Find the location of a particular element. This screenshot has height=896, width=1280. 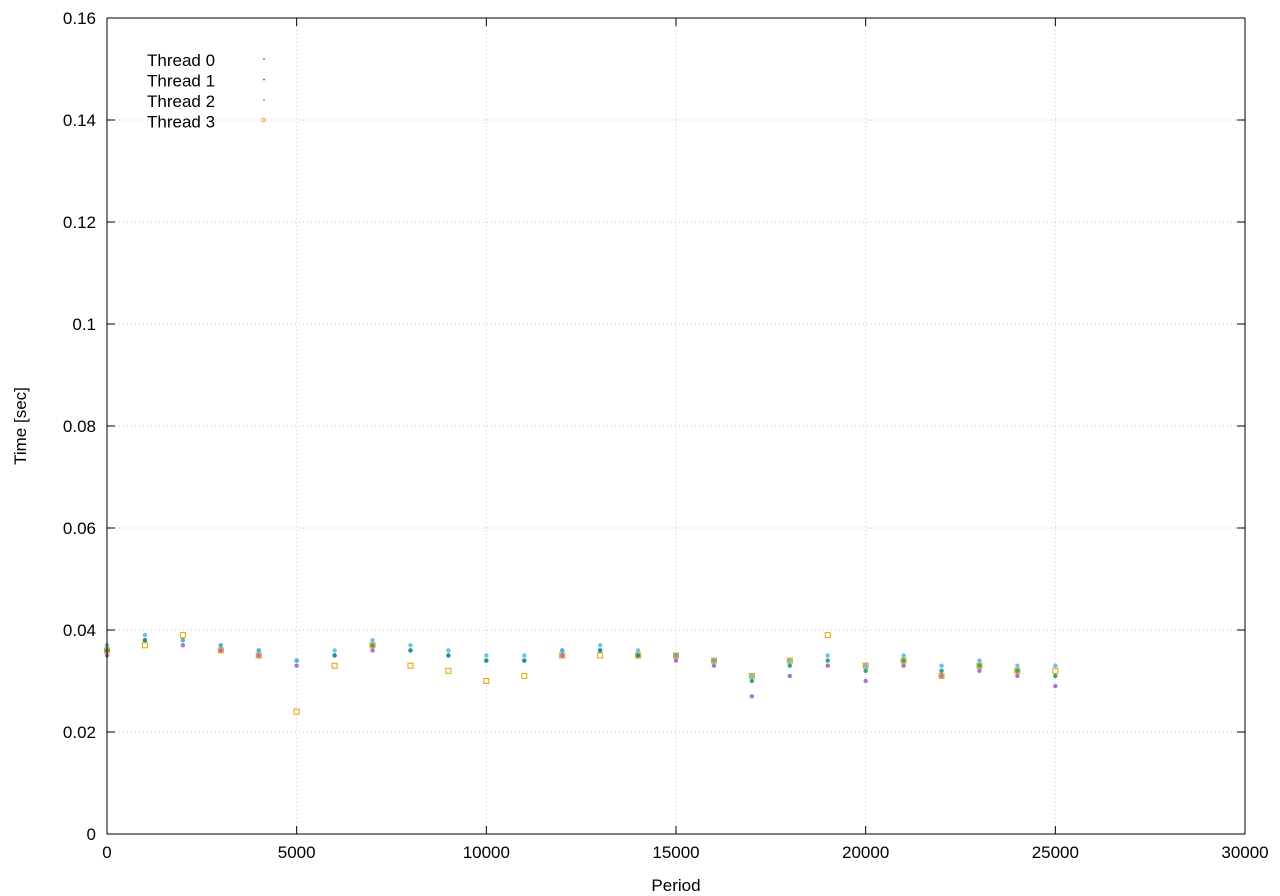

y-tick-label: 0.02 is located at coordinates (79, 732).